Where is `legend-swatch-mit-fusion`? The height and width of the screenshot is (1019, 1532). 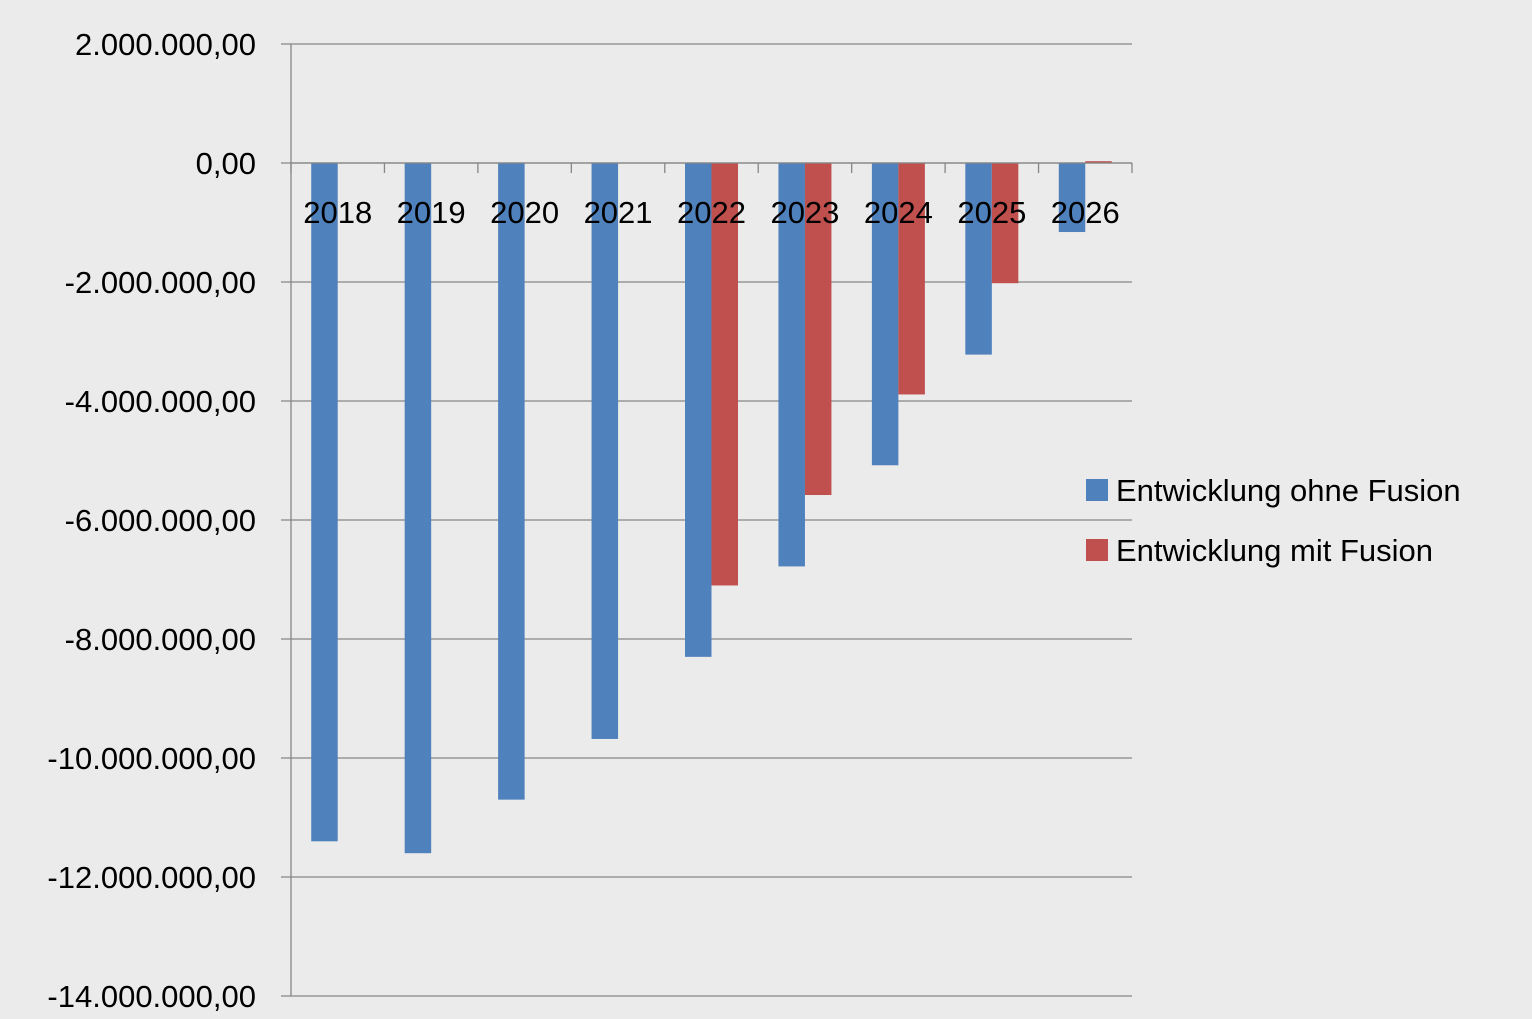
legend-swatch-mit-fusion is located at coordinates (1097, 550).